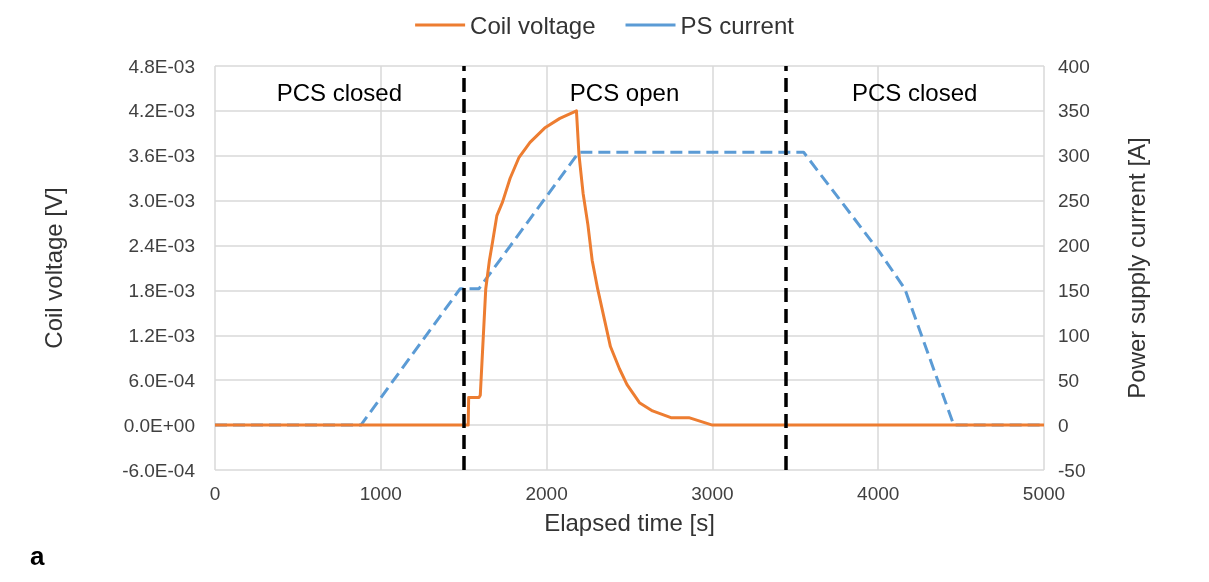 The width and height of the screenshot is (1209, 582). Describe the element at coordinates (624, 92) in the screenshot. I see `annotation: PCS open` at that location.